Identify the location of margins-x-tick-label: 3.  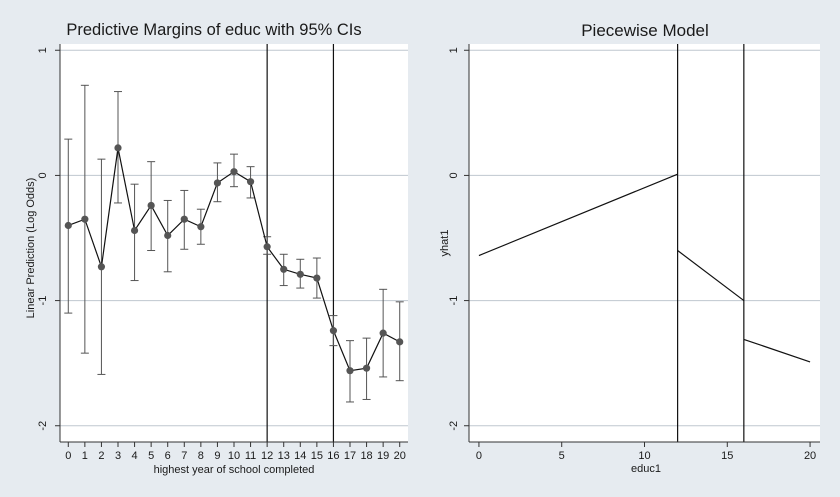
(118, 456).